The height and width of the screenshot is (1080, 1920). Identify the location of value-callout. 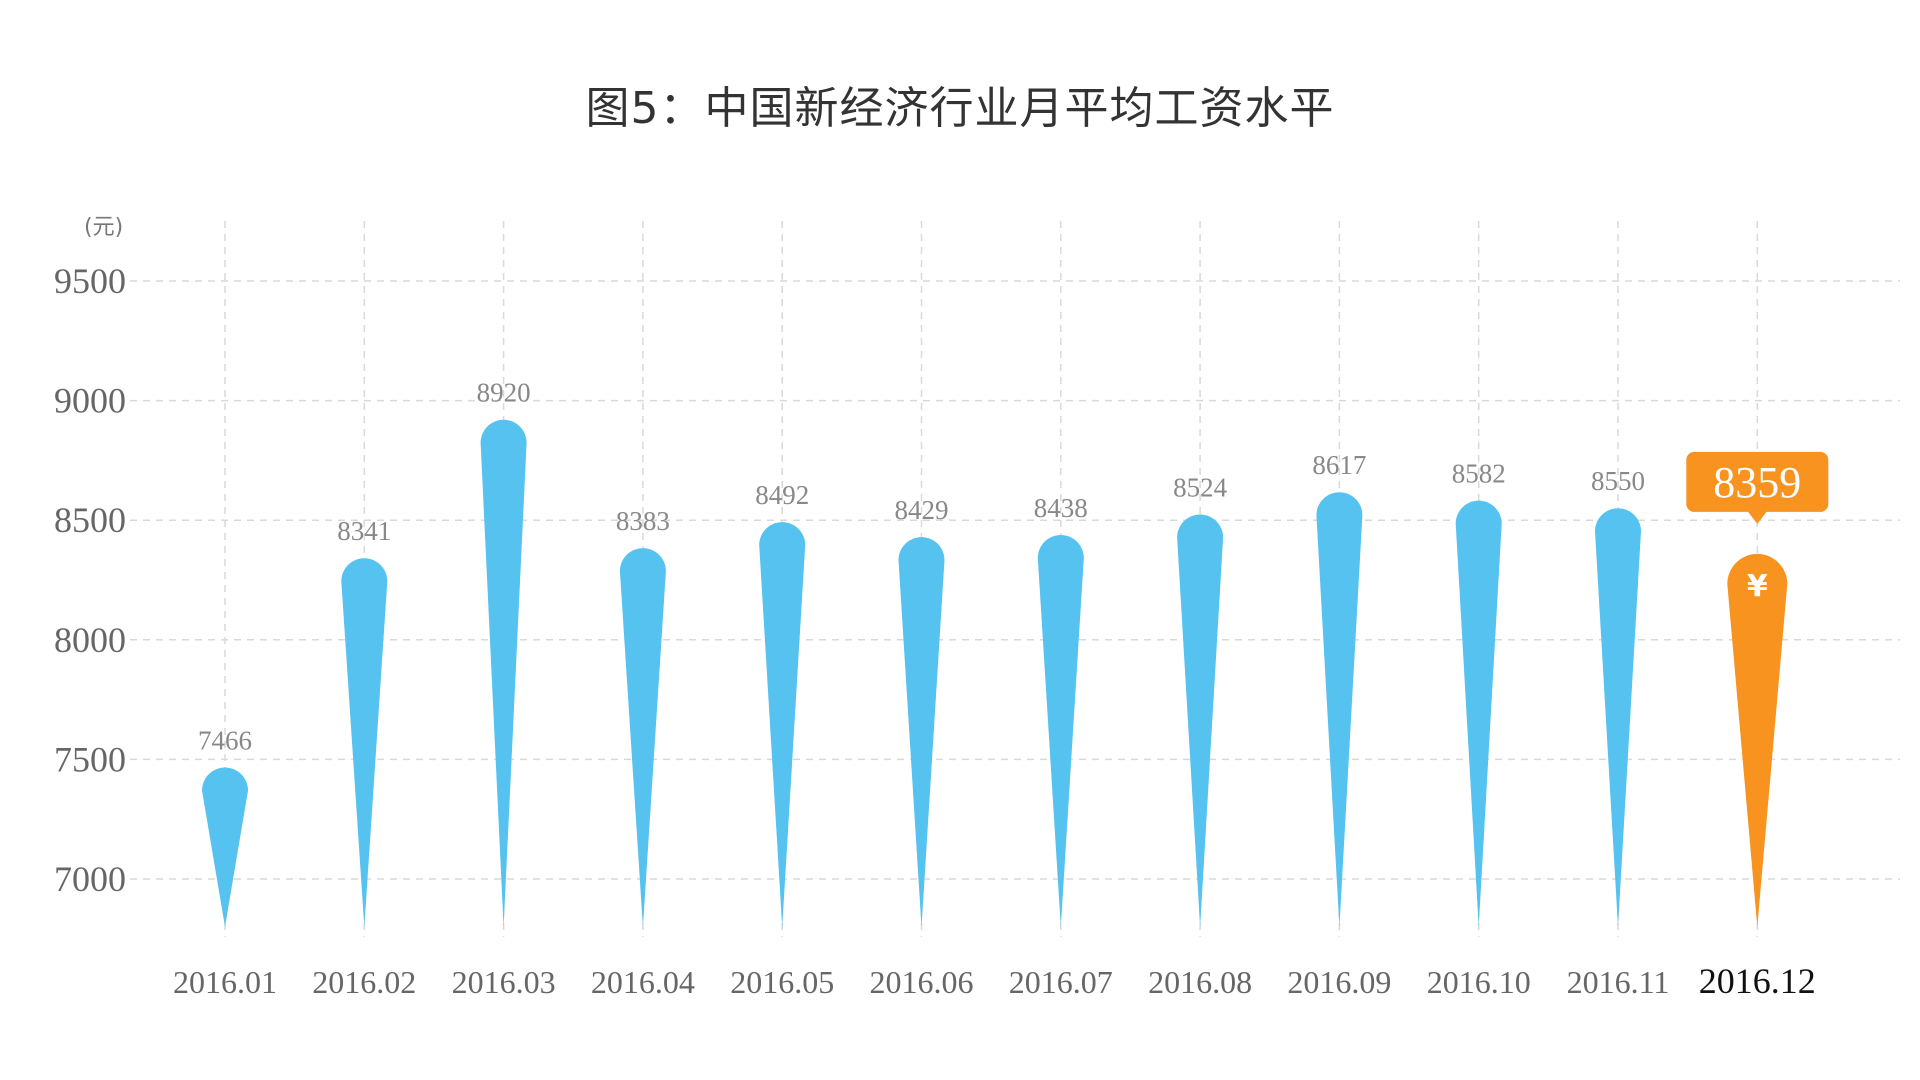
(1757, 481).